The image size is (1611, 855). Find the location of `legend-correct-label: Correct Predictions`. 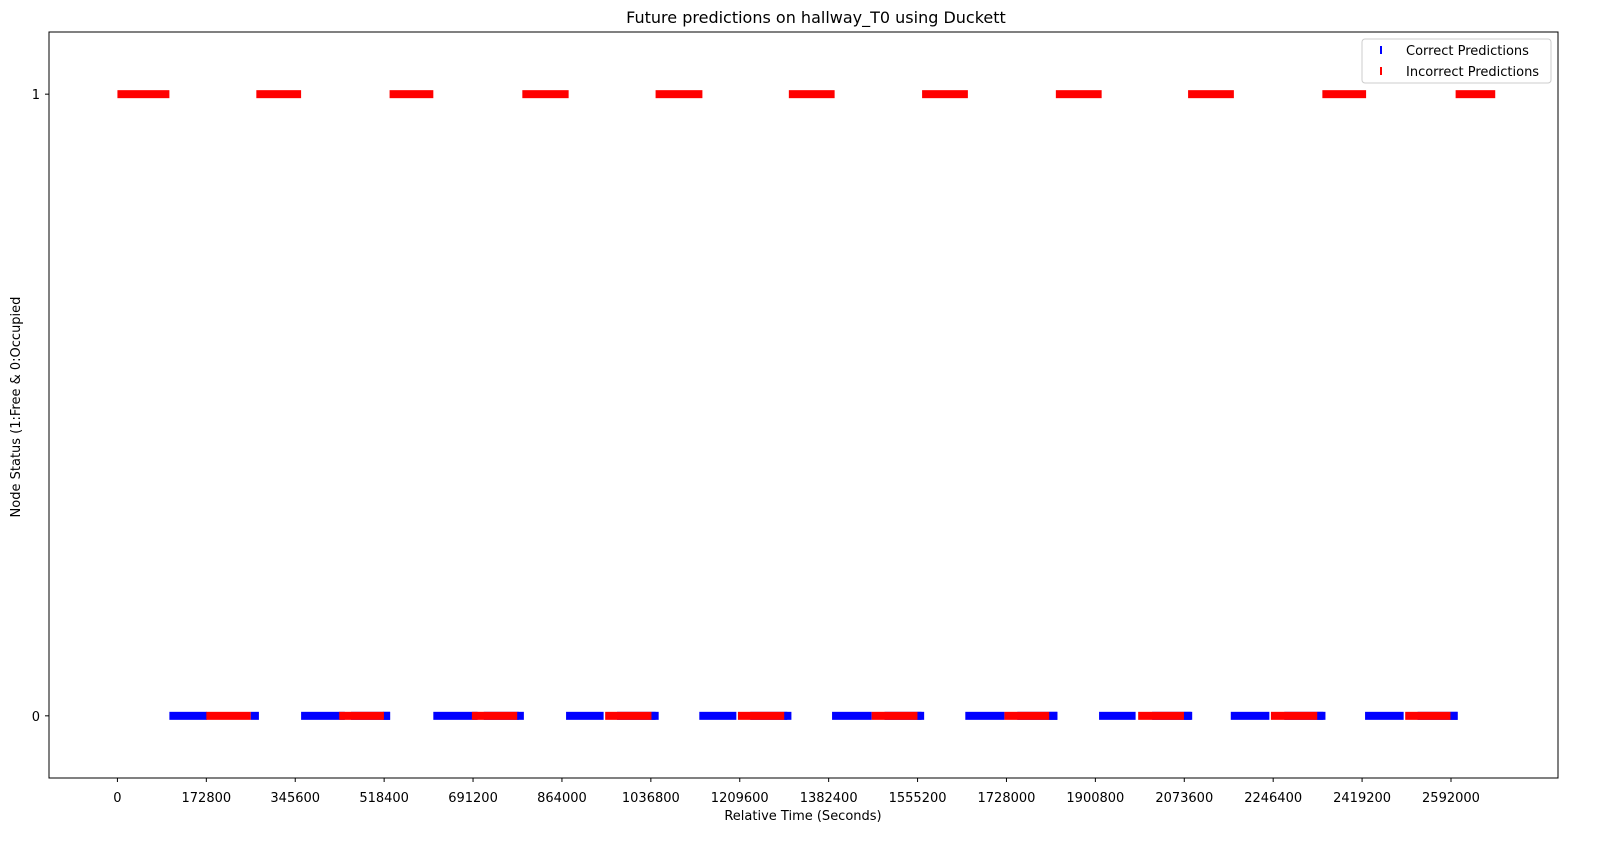

legend-correct-label: Correct Predictions is located at coordinates (1467, 51).